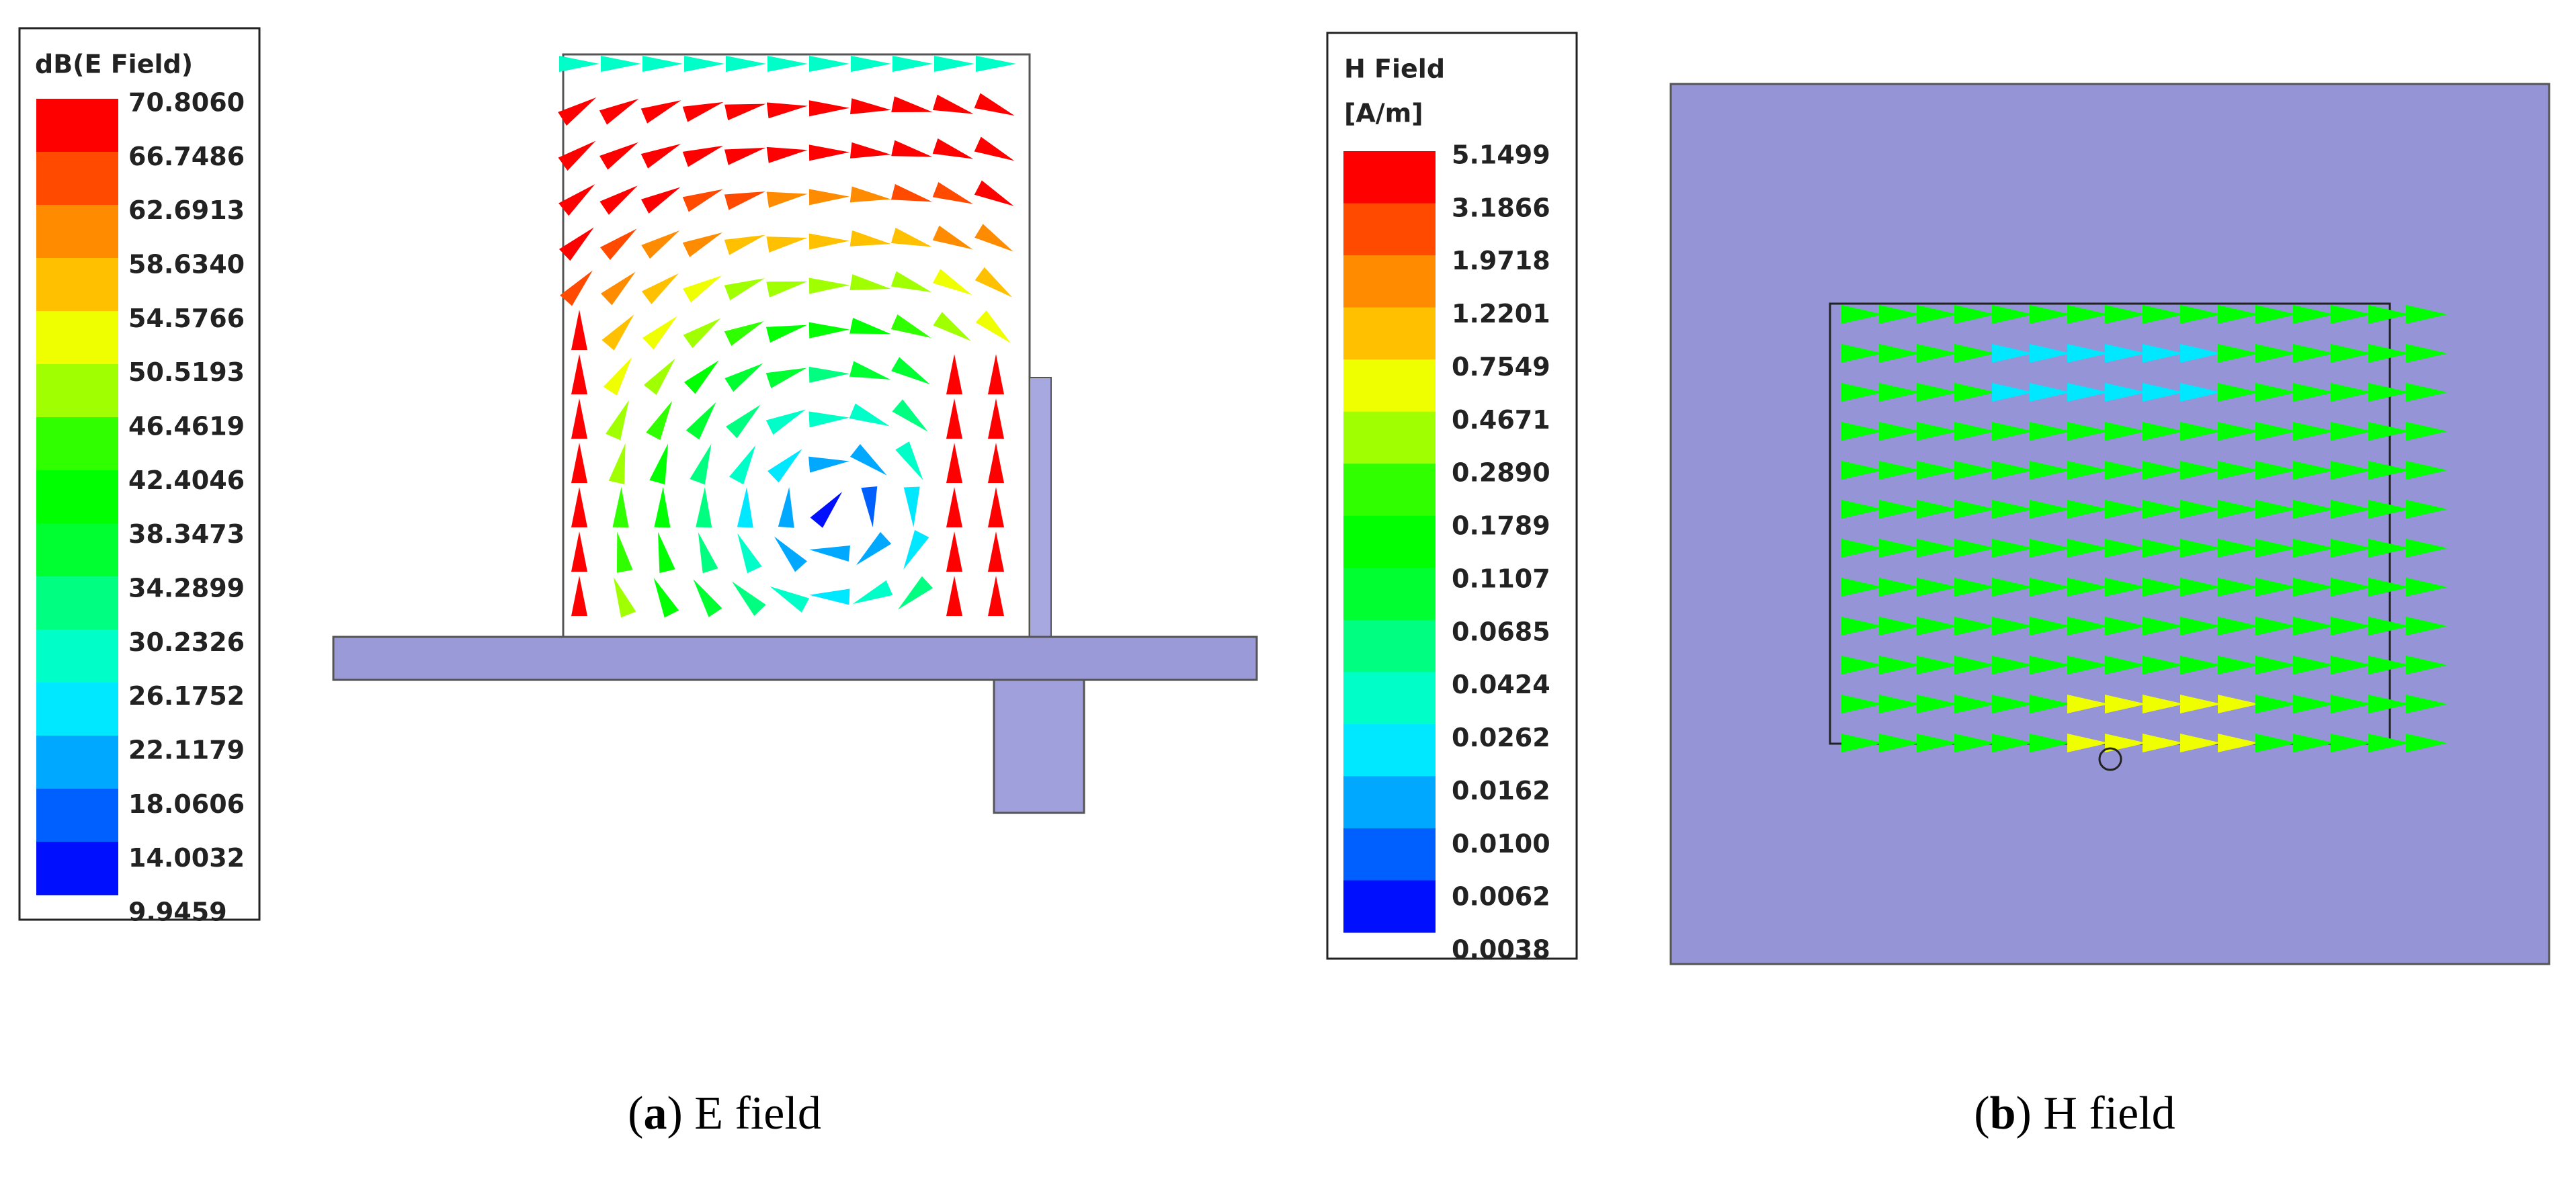 Image resolution: width=2576 pixels, height=1179 pixels. Describe the element at coordinates (186, 210) in the screenshot. I see `legend-label: 62.6913` at that location.